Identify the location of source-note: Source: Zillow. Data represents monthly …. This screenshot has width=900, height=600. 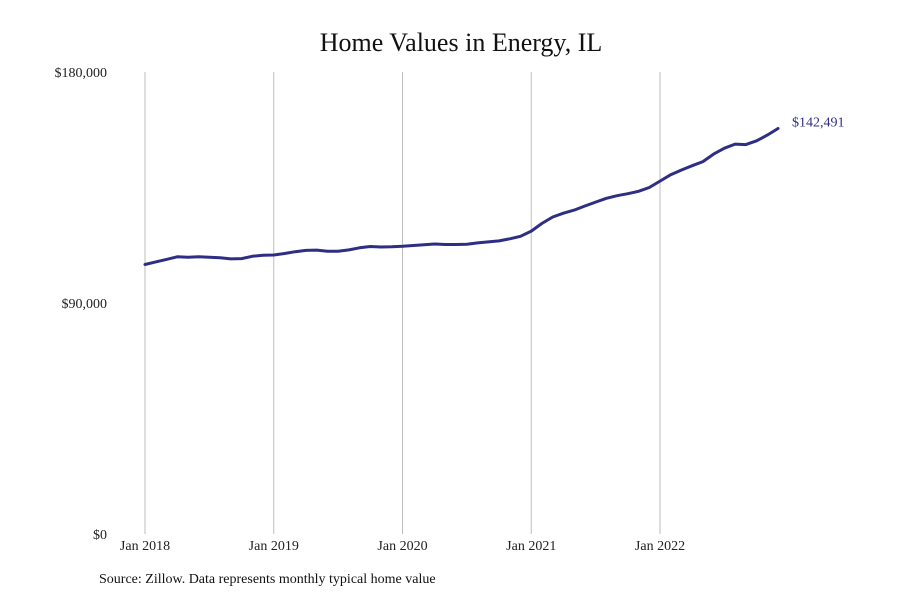
(267, 579).